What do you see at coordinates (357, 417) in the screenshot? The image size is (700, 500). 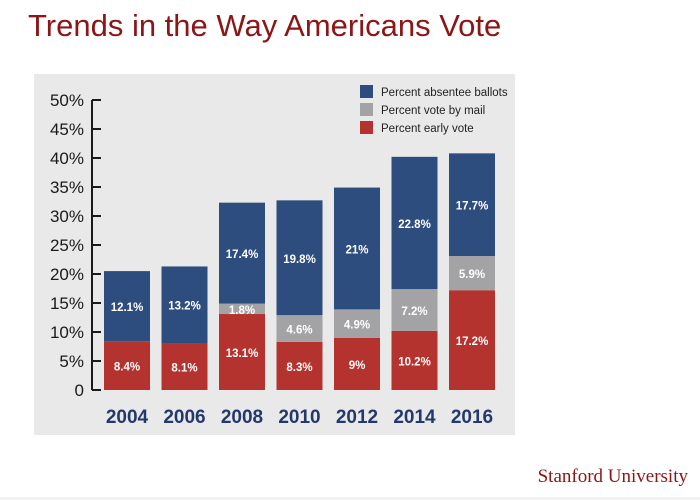 I see `x-tick-label: 2012` at bounding box center [357, 417].